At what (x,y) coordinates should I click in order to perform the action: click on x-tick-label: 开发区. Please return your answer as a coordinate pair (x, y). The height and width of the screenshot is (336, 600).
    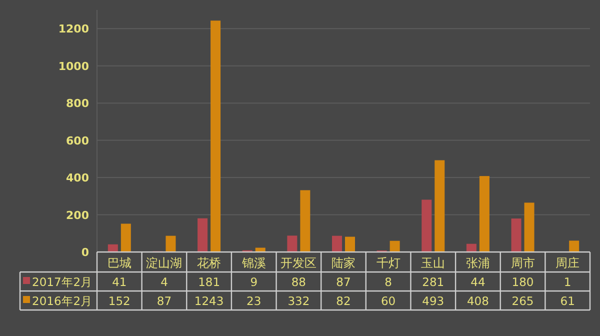
    Looking at the image, I should click on (298, 263).